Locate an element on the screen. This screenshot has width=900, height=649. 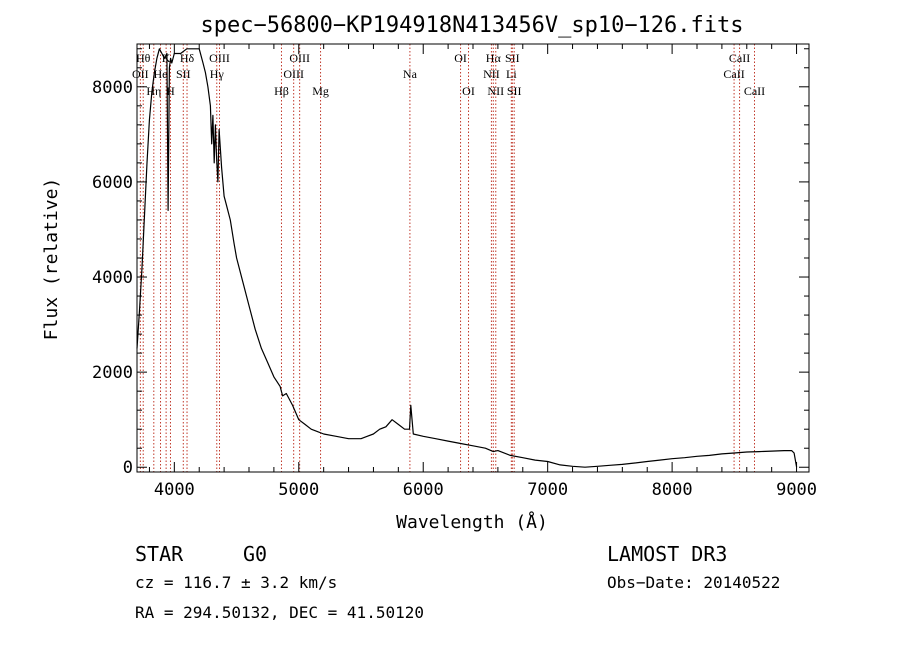
line-label: Hθ is located at coordinates (143, 58).